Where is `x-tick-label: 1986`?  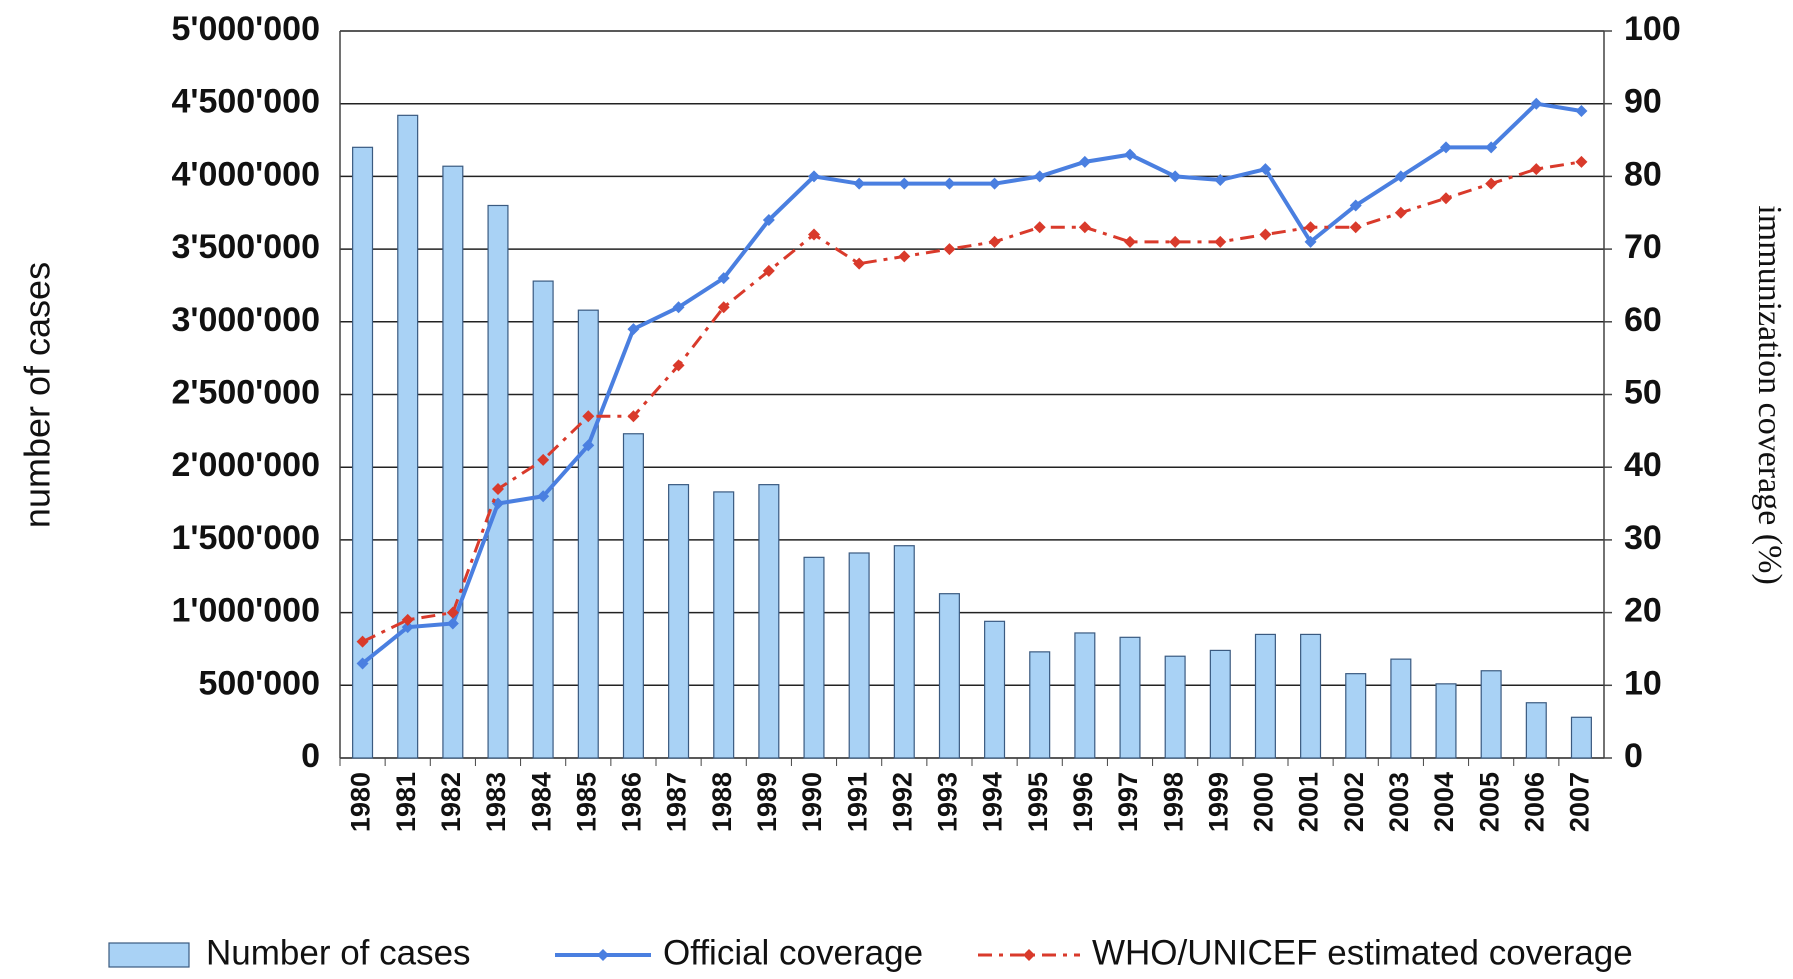
x-tick-label: 1986 is located at coordinates (632, 802).